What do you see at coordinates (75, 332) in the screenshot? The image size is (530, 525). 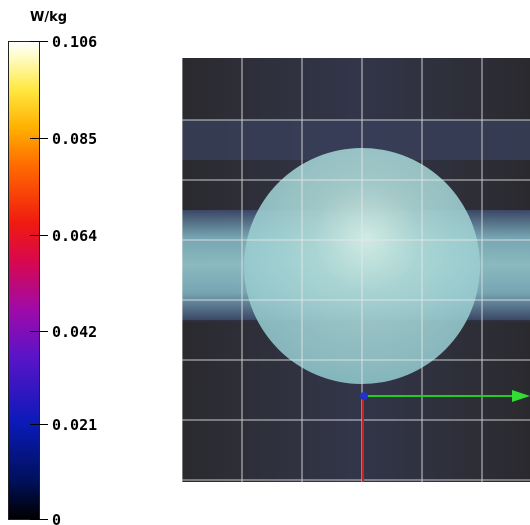 I see `colorbar-tick-label-3: 0.042` at bounding box center [75, 332].